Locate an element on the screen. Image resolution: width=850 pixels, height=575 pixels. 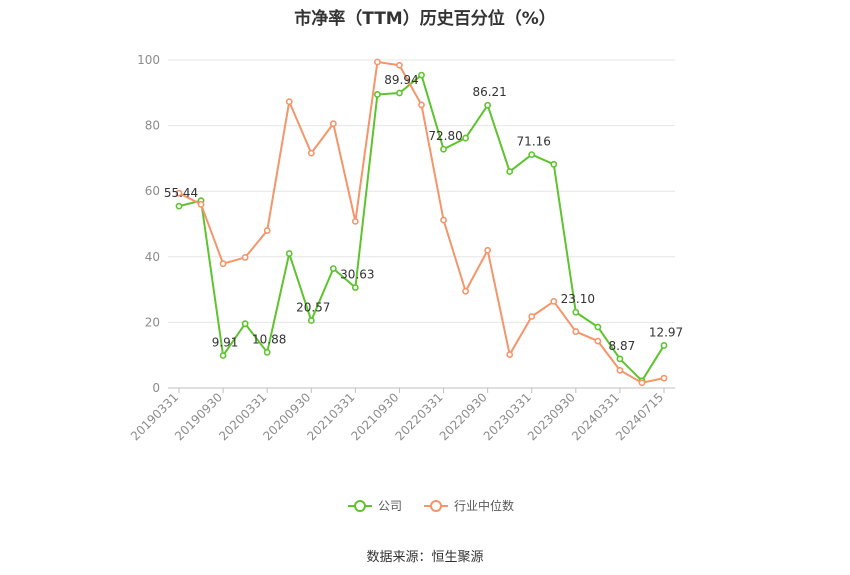
source-note: 数据来源：恒生聚源 is located at coordinates (425, 557).